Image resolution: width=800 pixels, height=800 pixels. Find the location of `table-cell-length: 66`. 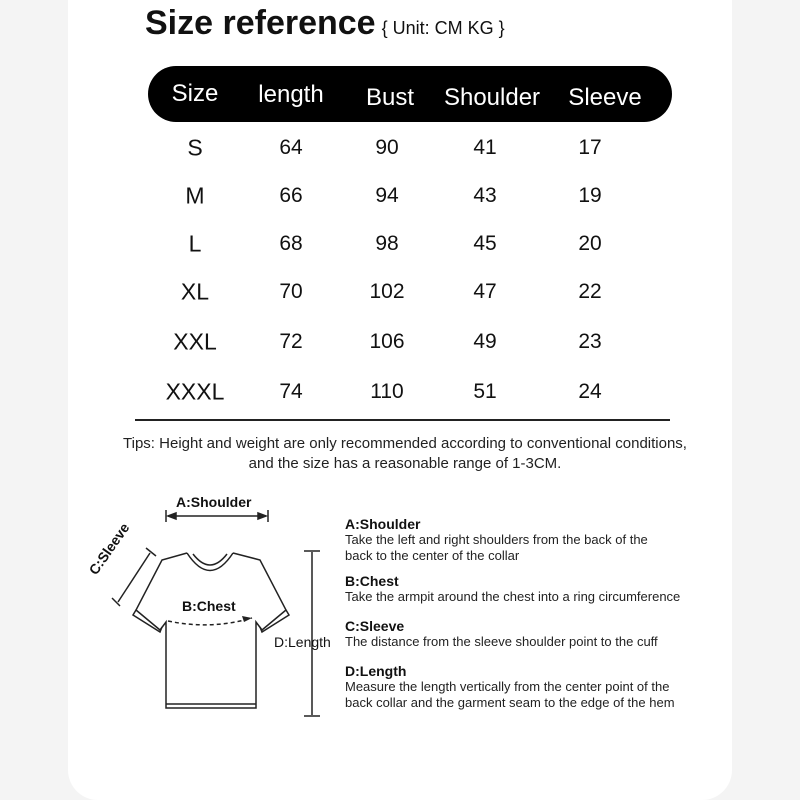

table-cell-length: 66 is located at coordinates (291, 195).